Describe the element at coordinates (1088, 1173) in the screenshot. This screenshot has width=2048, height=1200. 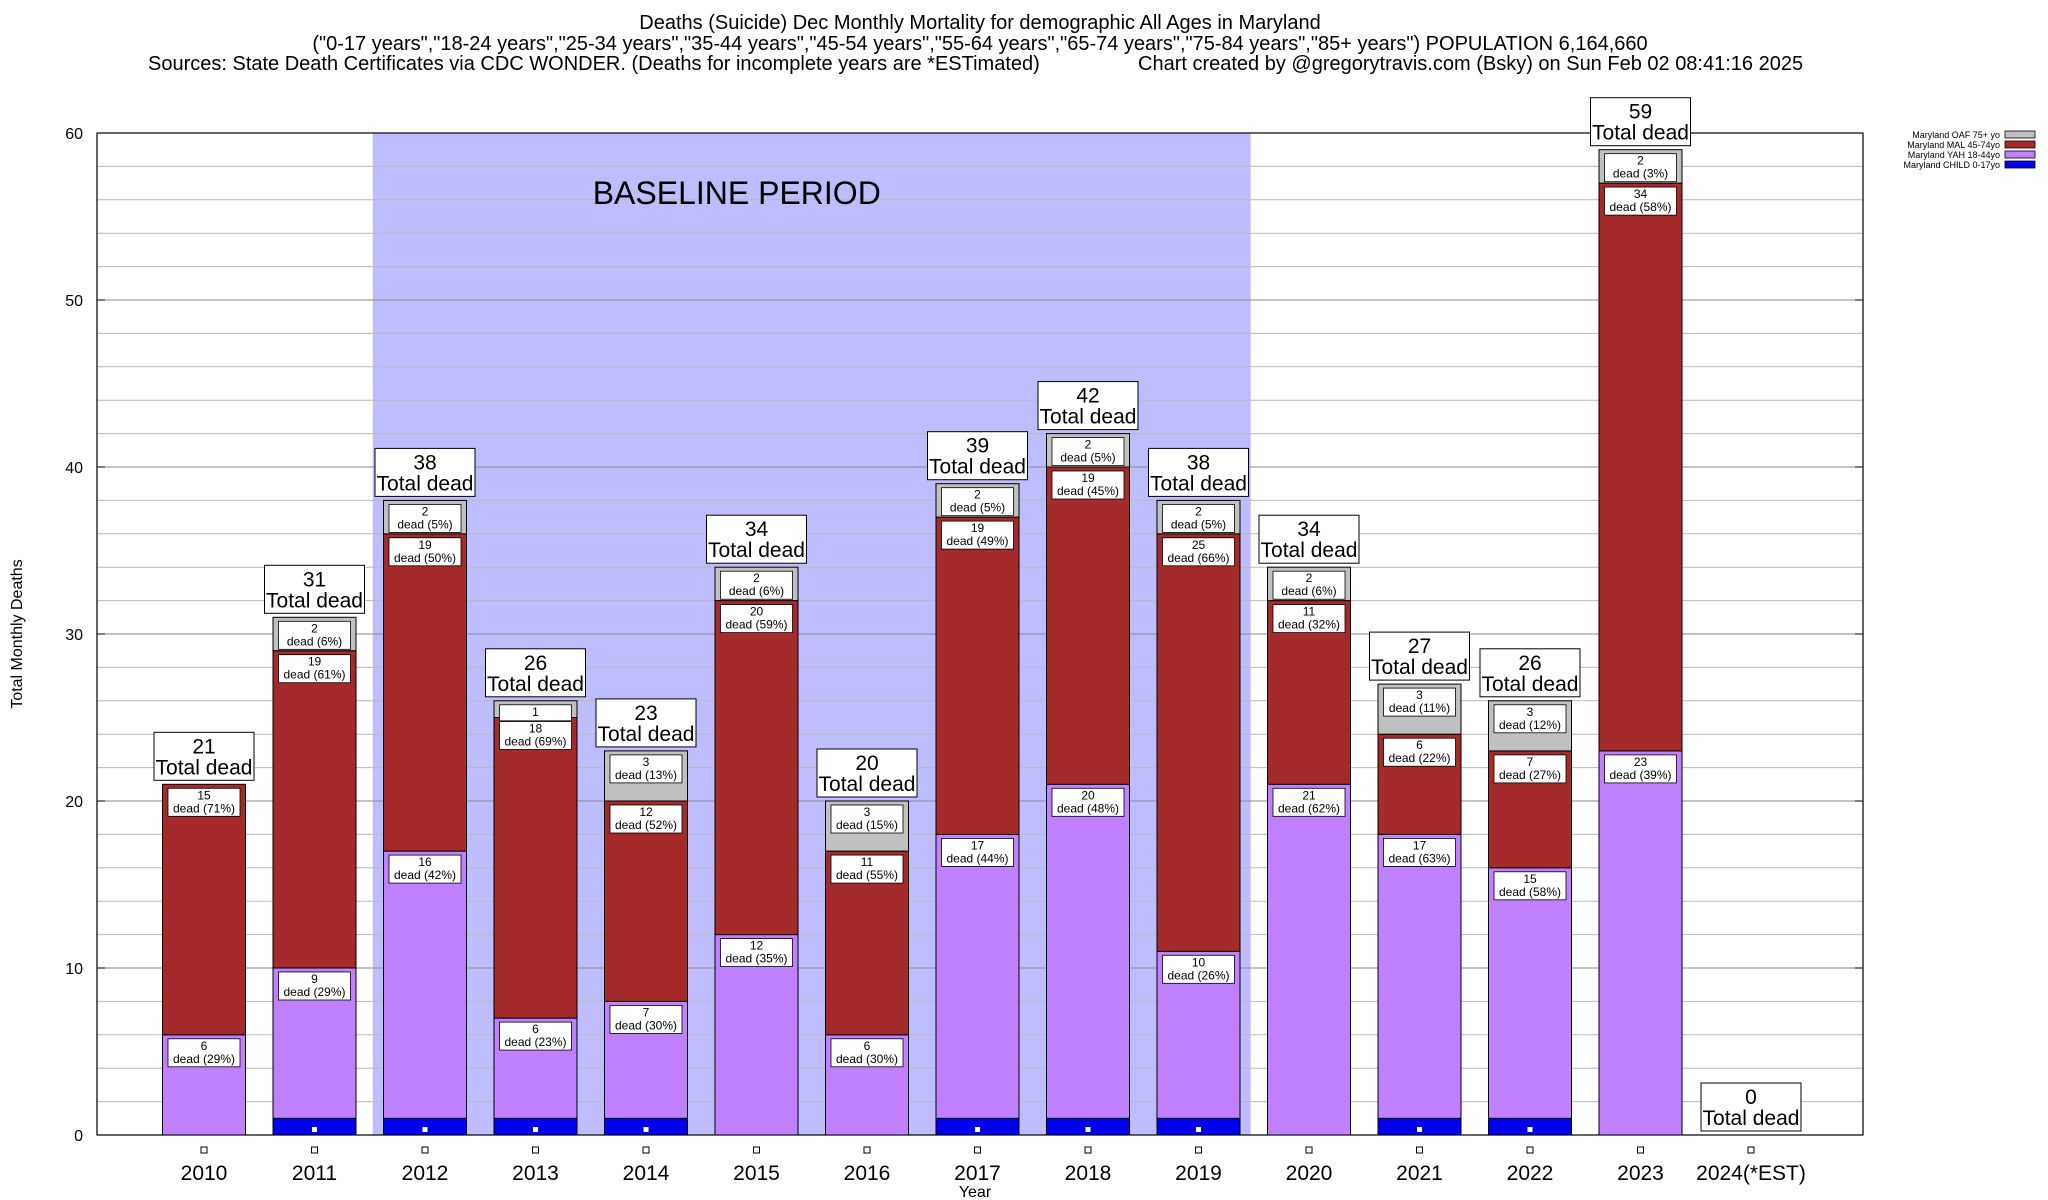
I see `x-tick-label: 2018` at that location.